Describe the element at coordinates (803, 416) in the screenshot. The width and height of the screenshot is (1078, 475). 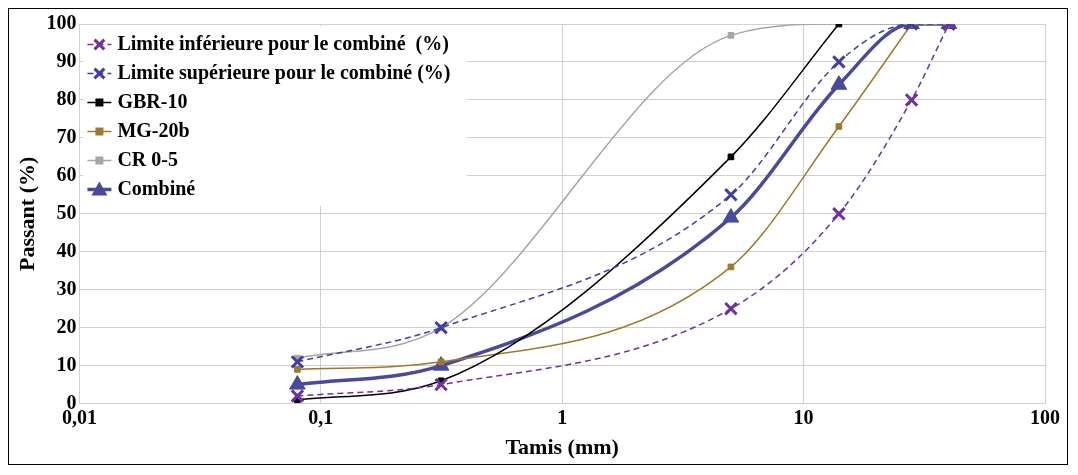
I see `x-tick-label: 10` at that location.